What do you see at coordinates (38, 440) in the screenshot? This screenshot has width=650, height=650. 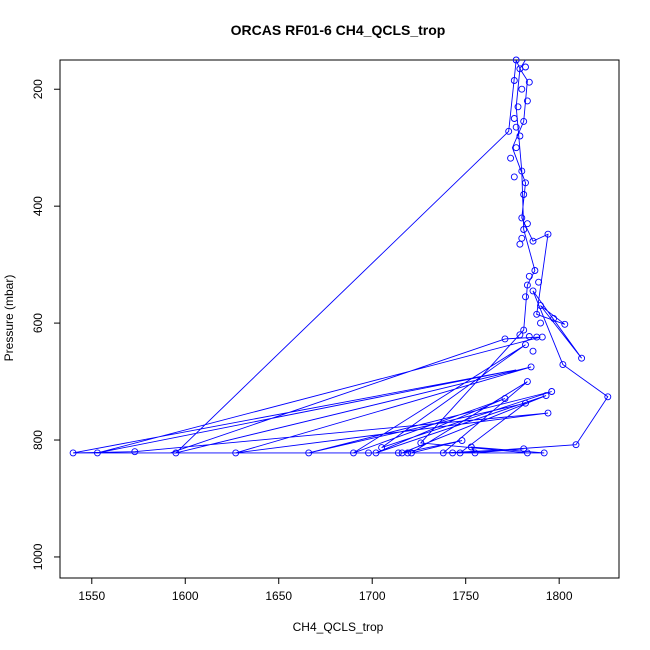 I see `y-tick-label: 800` at bounding box center [38, 440].